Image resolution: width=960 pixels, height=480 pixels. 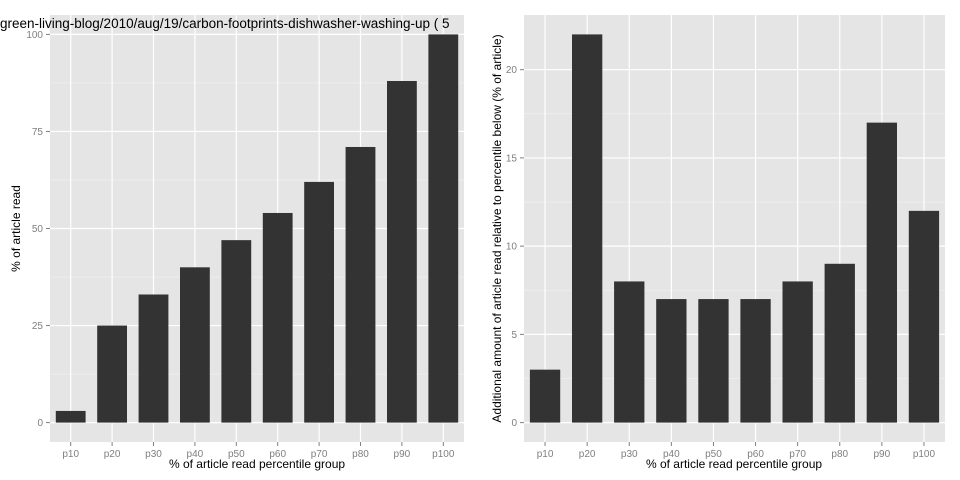 I want to click on chart2-bar-p70, so click(x=797, y=352).